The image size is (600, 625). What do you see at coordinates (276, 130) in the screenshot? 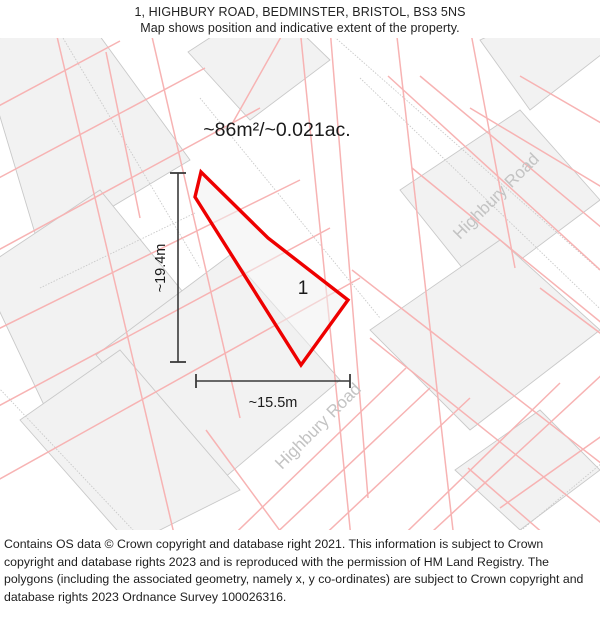
I see `area-label: ~86m²/~0.021ac.` at bounding box center [276, 130].